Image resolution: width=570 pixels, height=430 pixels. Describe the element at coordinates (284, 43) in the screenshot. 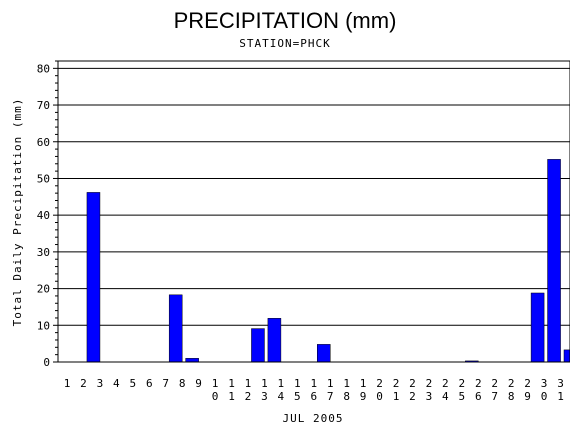

I see `chart-subtitle: STATION=PHCK` at that location.